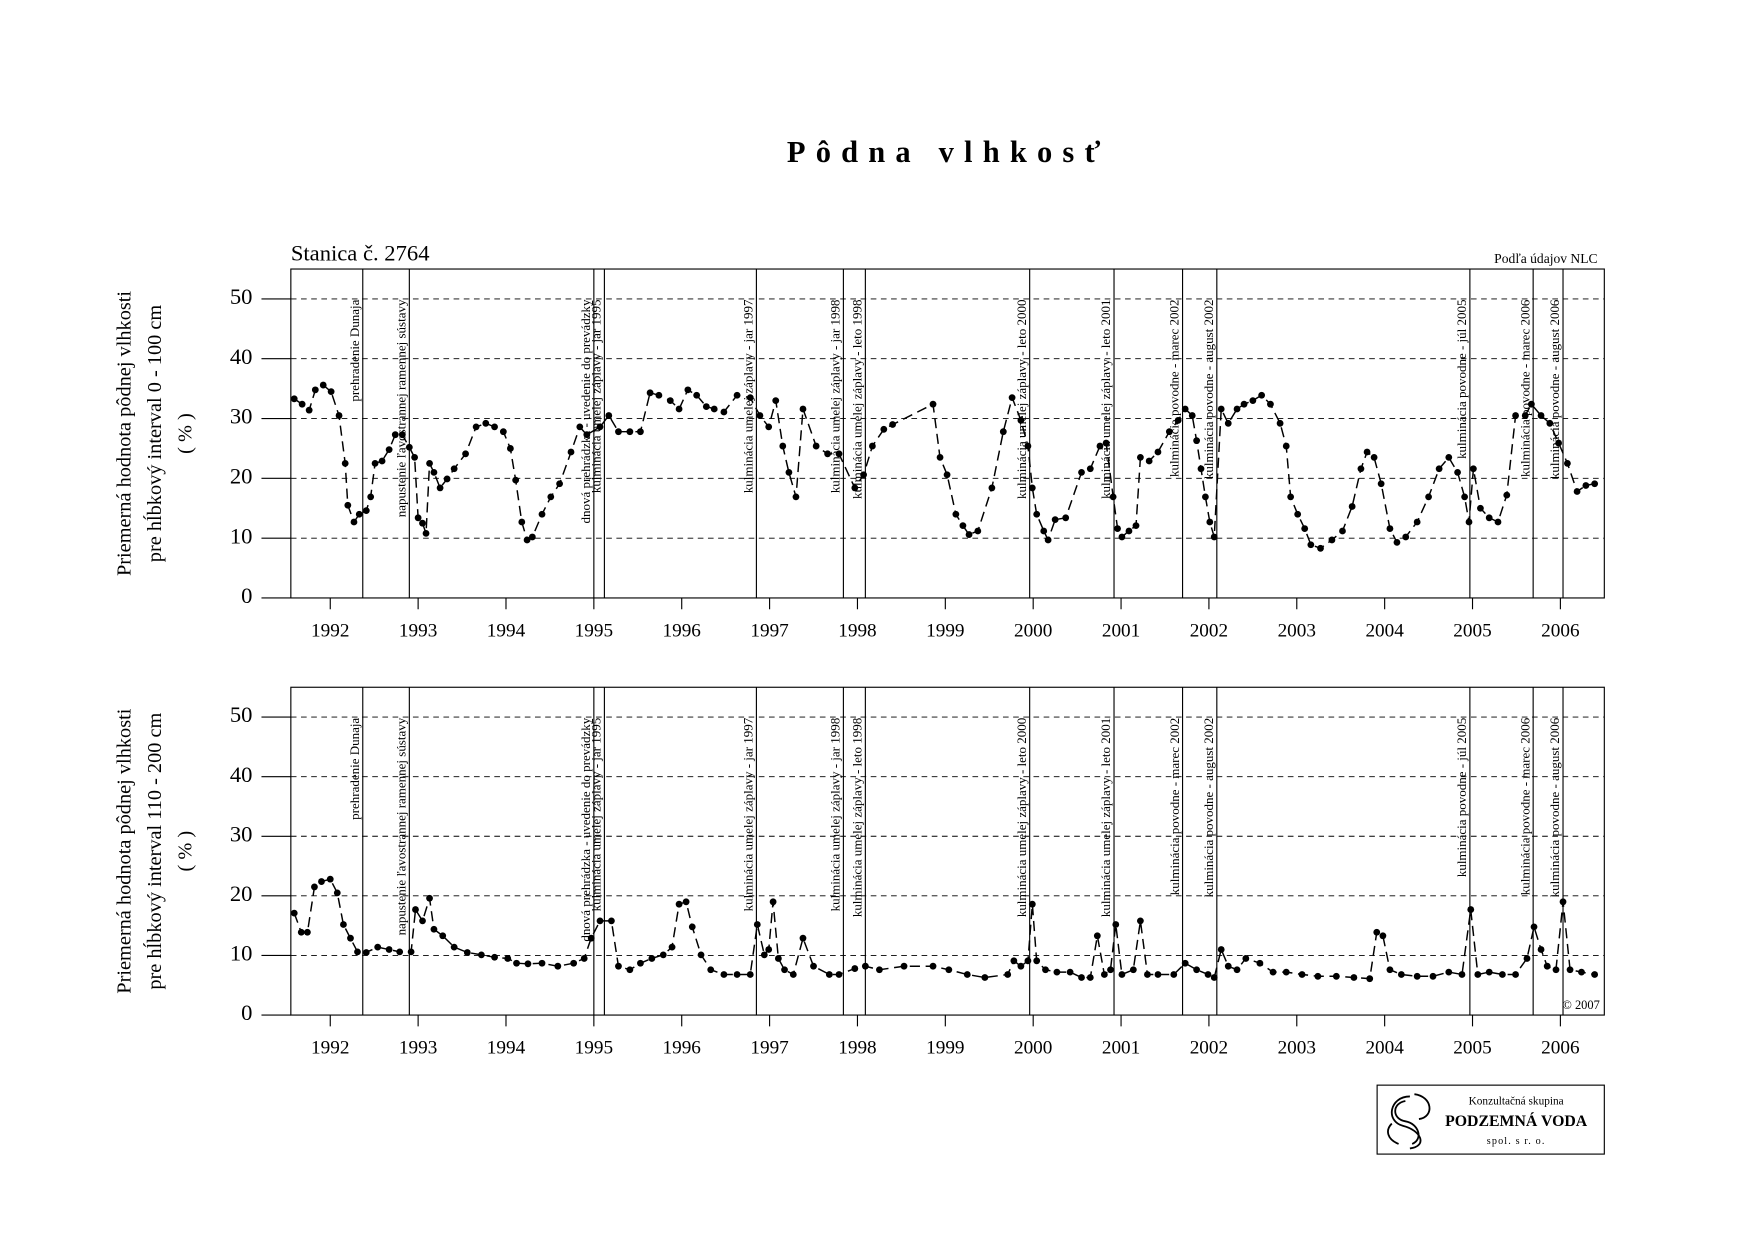 The height and width of the screenshot is (1240, 1755). Describe the element at coordinates (246, 595) in the screenshot. I see `y-tick-label: 0` at that location.